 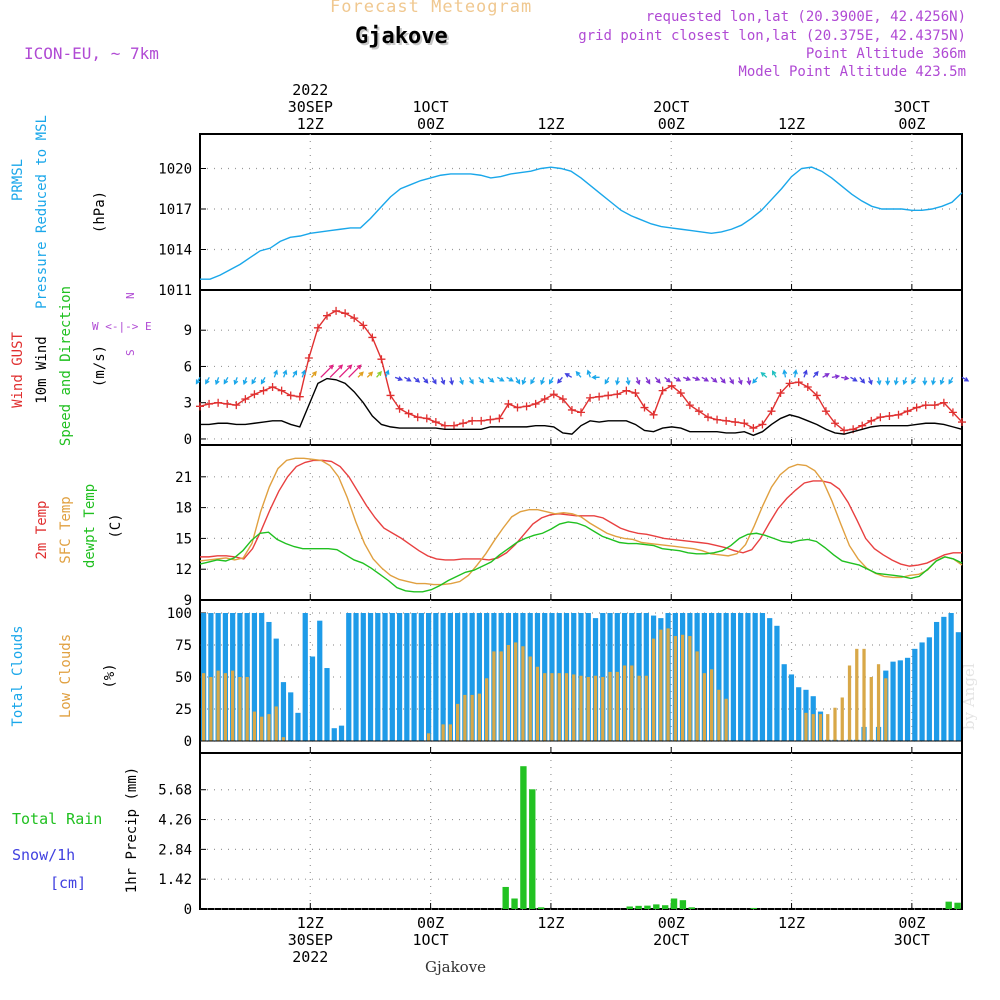 I want to click on y-tick-label: 3, so click(x=188, y=404).